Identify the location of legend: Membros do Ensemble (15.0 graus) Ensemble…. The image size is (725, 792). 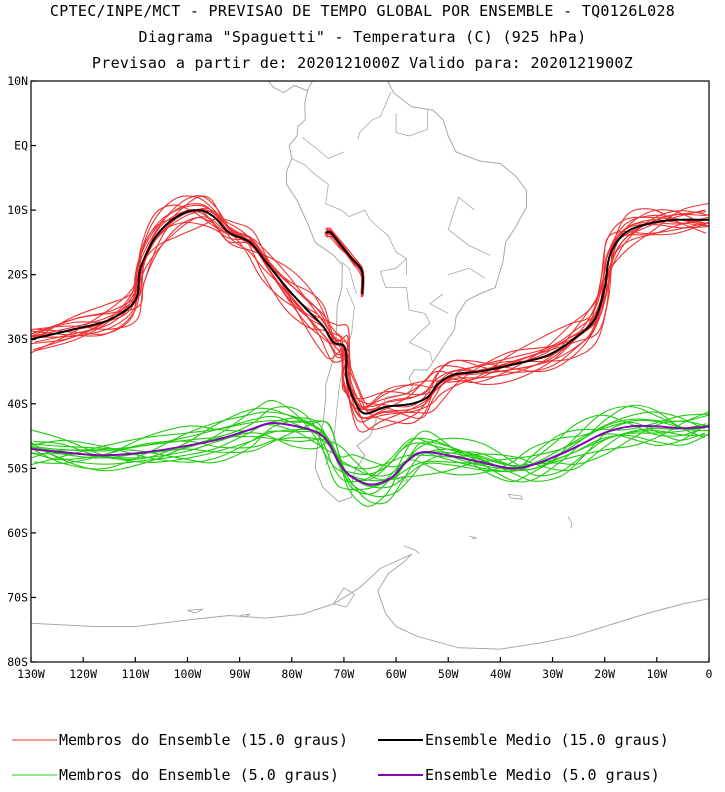
(340, 757).